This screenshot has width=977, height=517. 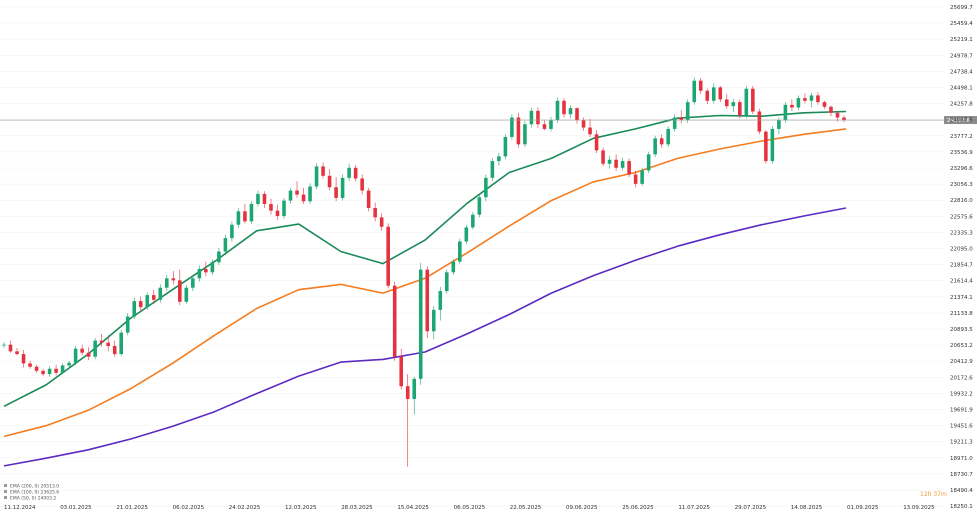 What do you see at coordinates (189, 508) in the screenshot?
I see `x-tick-label: 06.02.2025` at bounding box center [189, 508].